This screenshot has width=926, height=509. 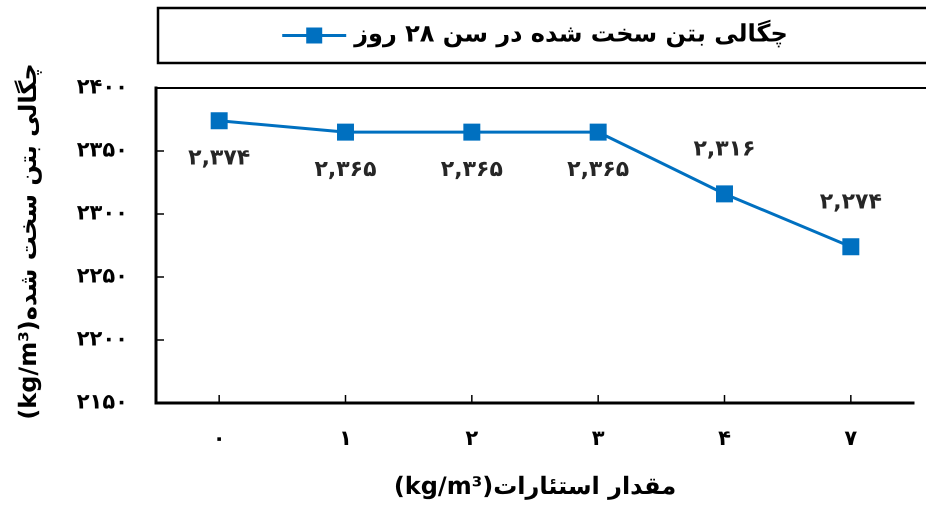 What do you see at coordinates (851, 201) in the screenshot?
I see `data-label: ۲,۲۷۴` at bounding box center [851, 201].